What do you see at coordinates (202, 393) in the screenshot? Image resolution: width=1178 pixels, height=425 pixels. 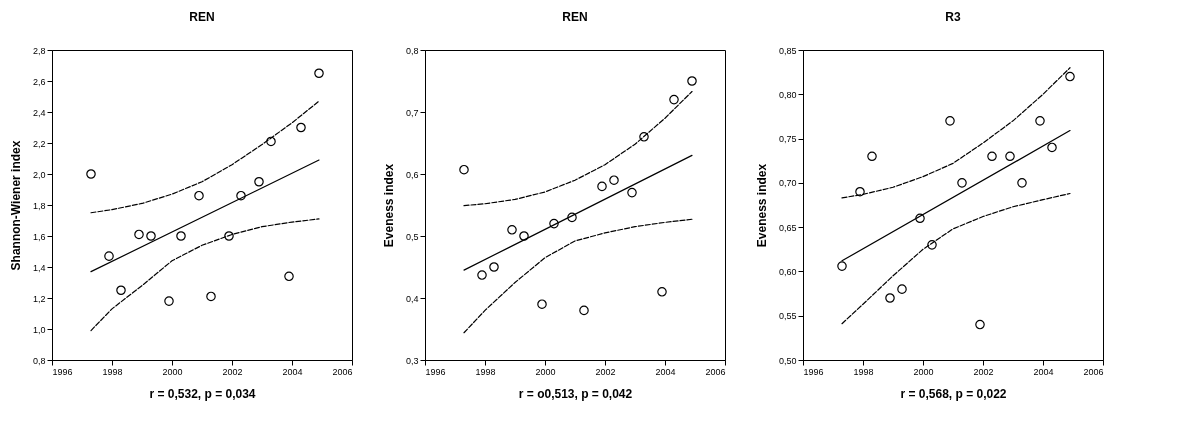 I see `x-axis-title: r = 0,532, p = 0,034` at bounding box center [202, 393].